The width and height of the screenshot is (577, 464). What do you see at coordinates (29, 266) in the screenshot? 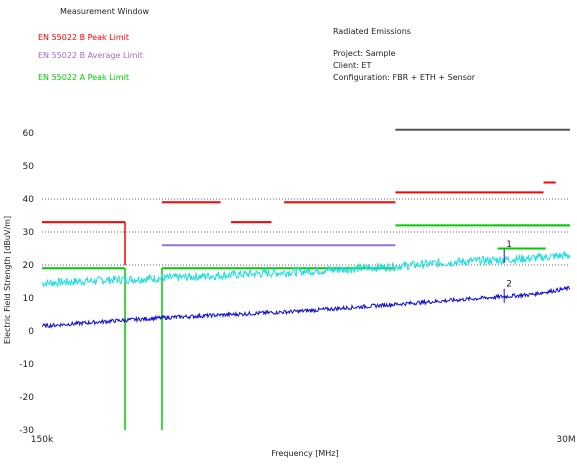
I see `y-tick-label: 20` at bounding box center [29, 266].